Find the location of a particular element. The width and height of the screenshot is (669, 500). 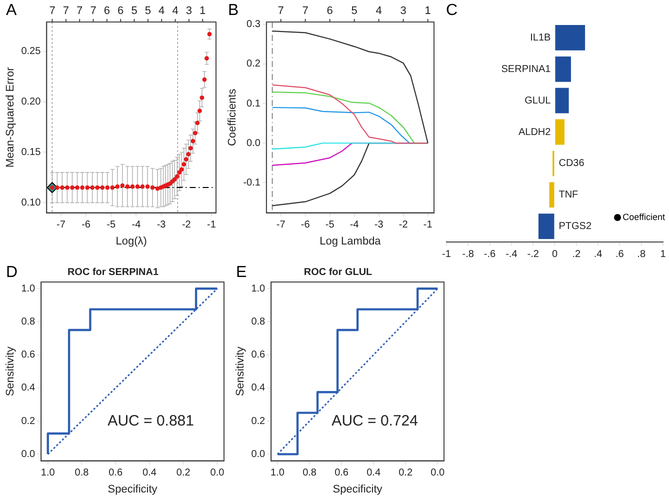

chart-title: ROC for SERPINA1 is located at coordinates (113, 272).